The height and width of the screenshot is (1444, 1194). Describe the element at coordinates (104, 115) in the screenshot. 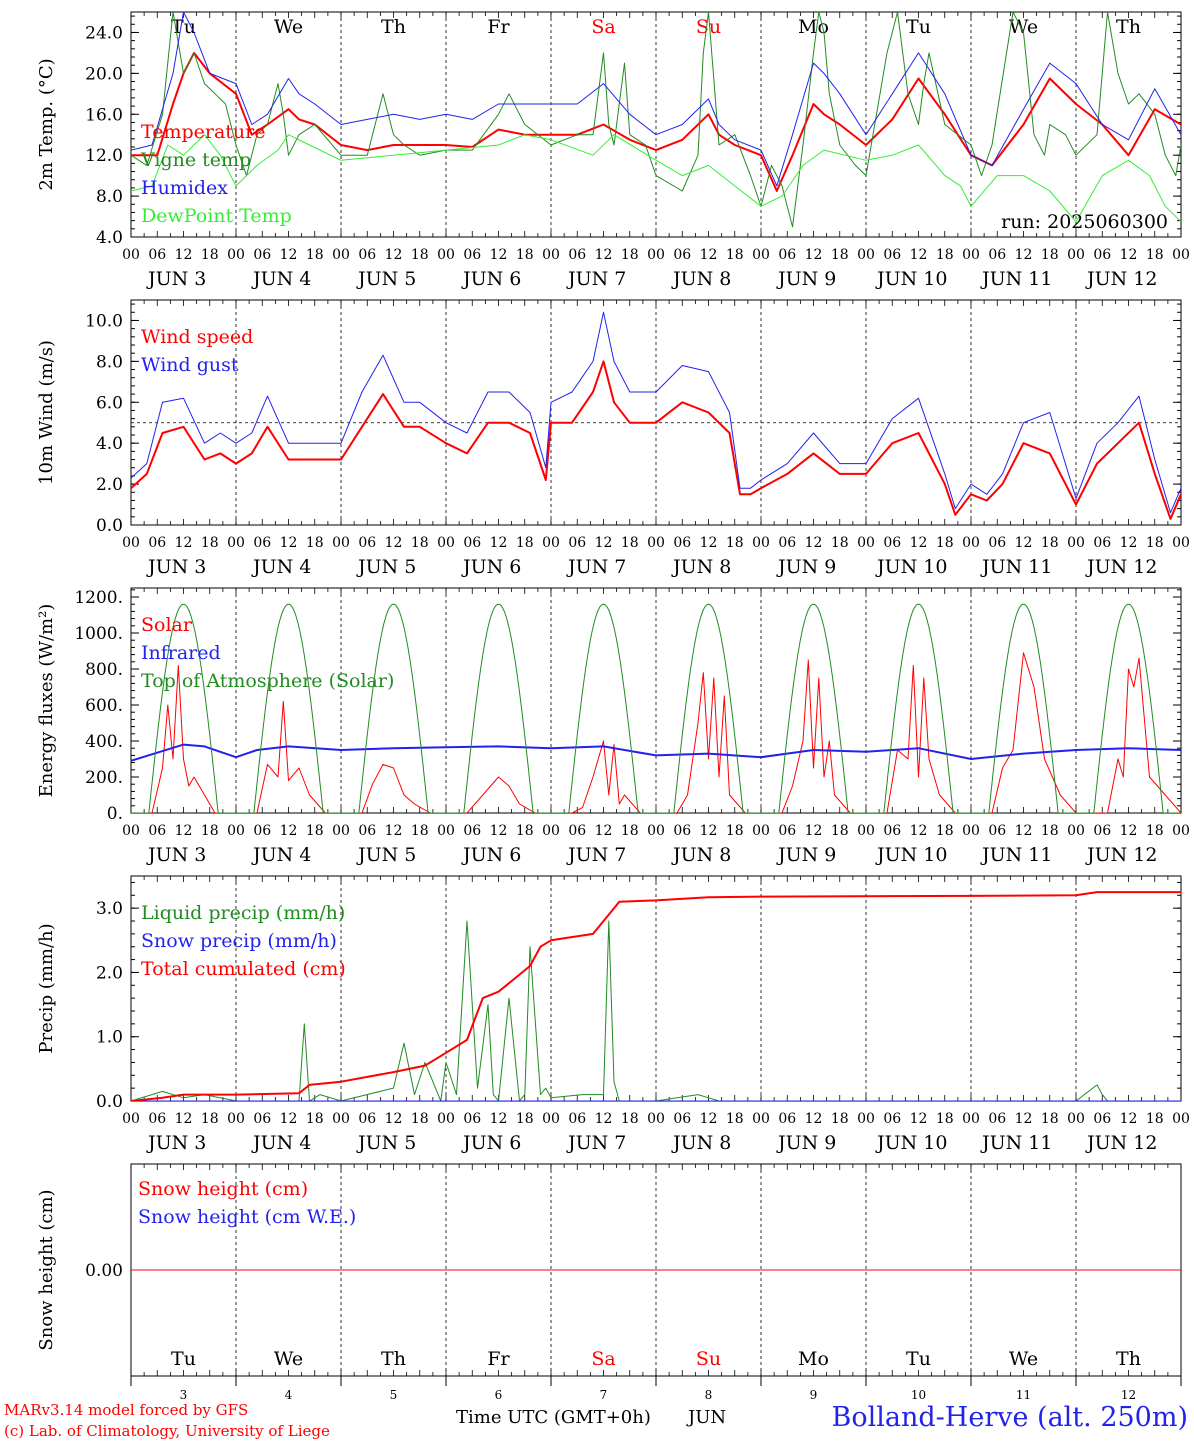

I see `y-tick-label: 16.0` at that location.